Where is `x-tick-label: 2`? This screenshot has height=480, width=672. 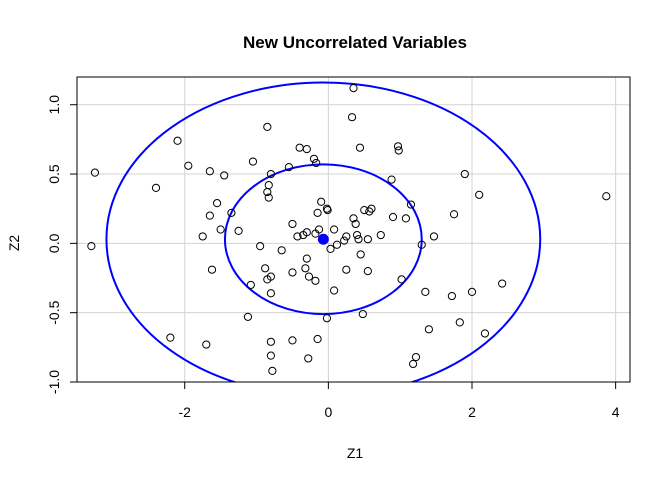
x-tick-label: 2 is located at coordinates (472, 412).